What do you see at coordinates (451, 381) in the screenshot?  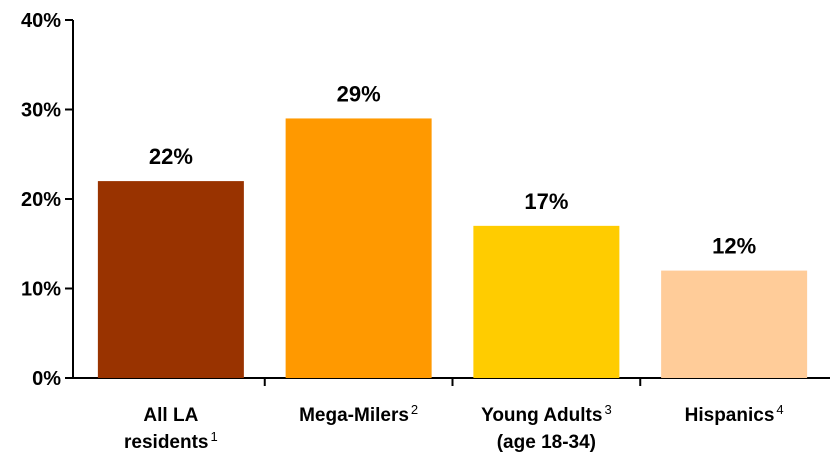 I see `x-axis` at bounding box center [451, 381].